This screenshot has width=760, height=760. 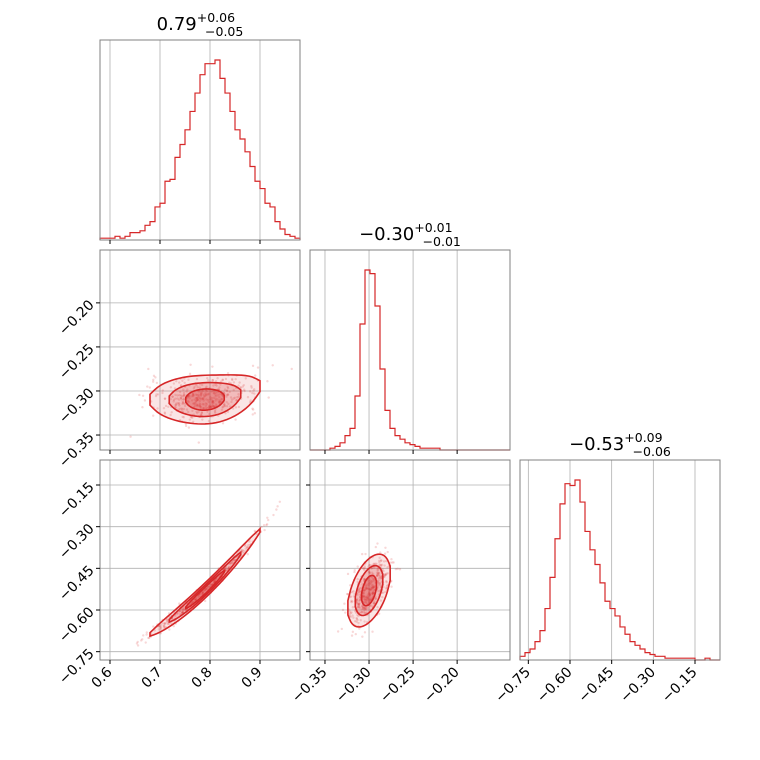 I want to click on y-tick-1-0: −0.35, so click(x=77, y=450).